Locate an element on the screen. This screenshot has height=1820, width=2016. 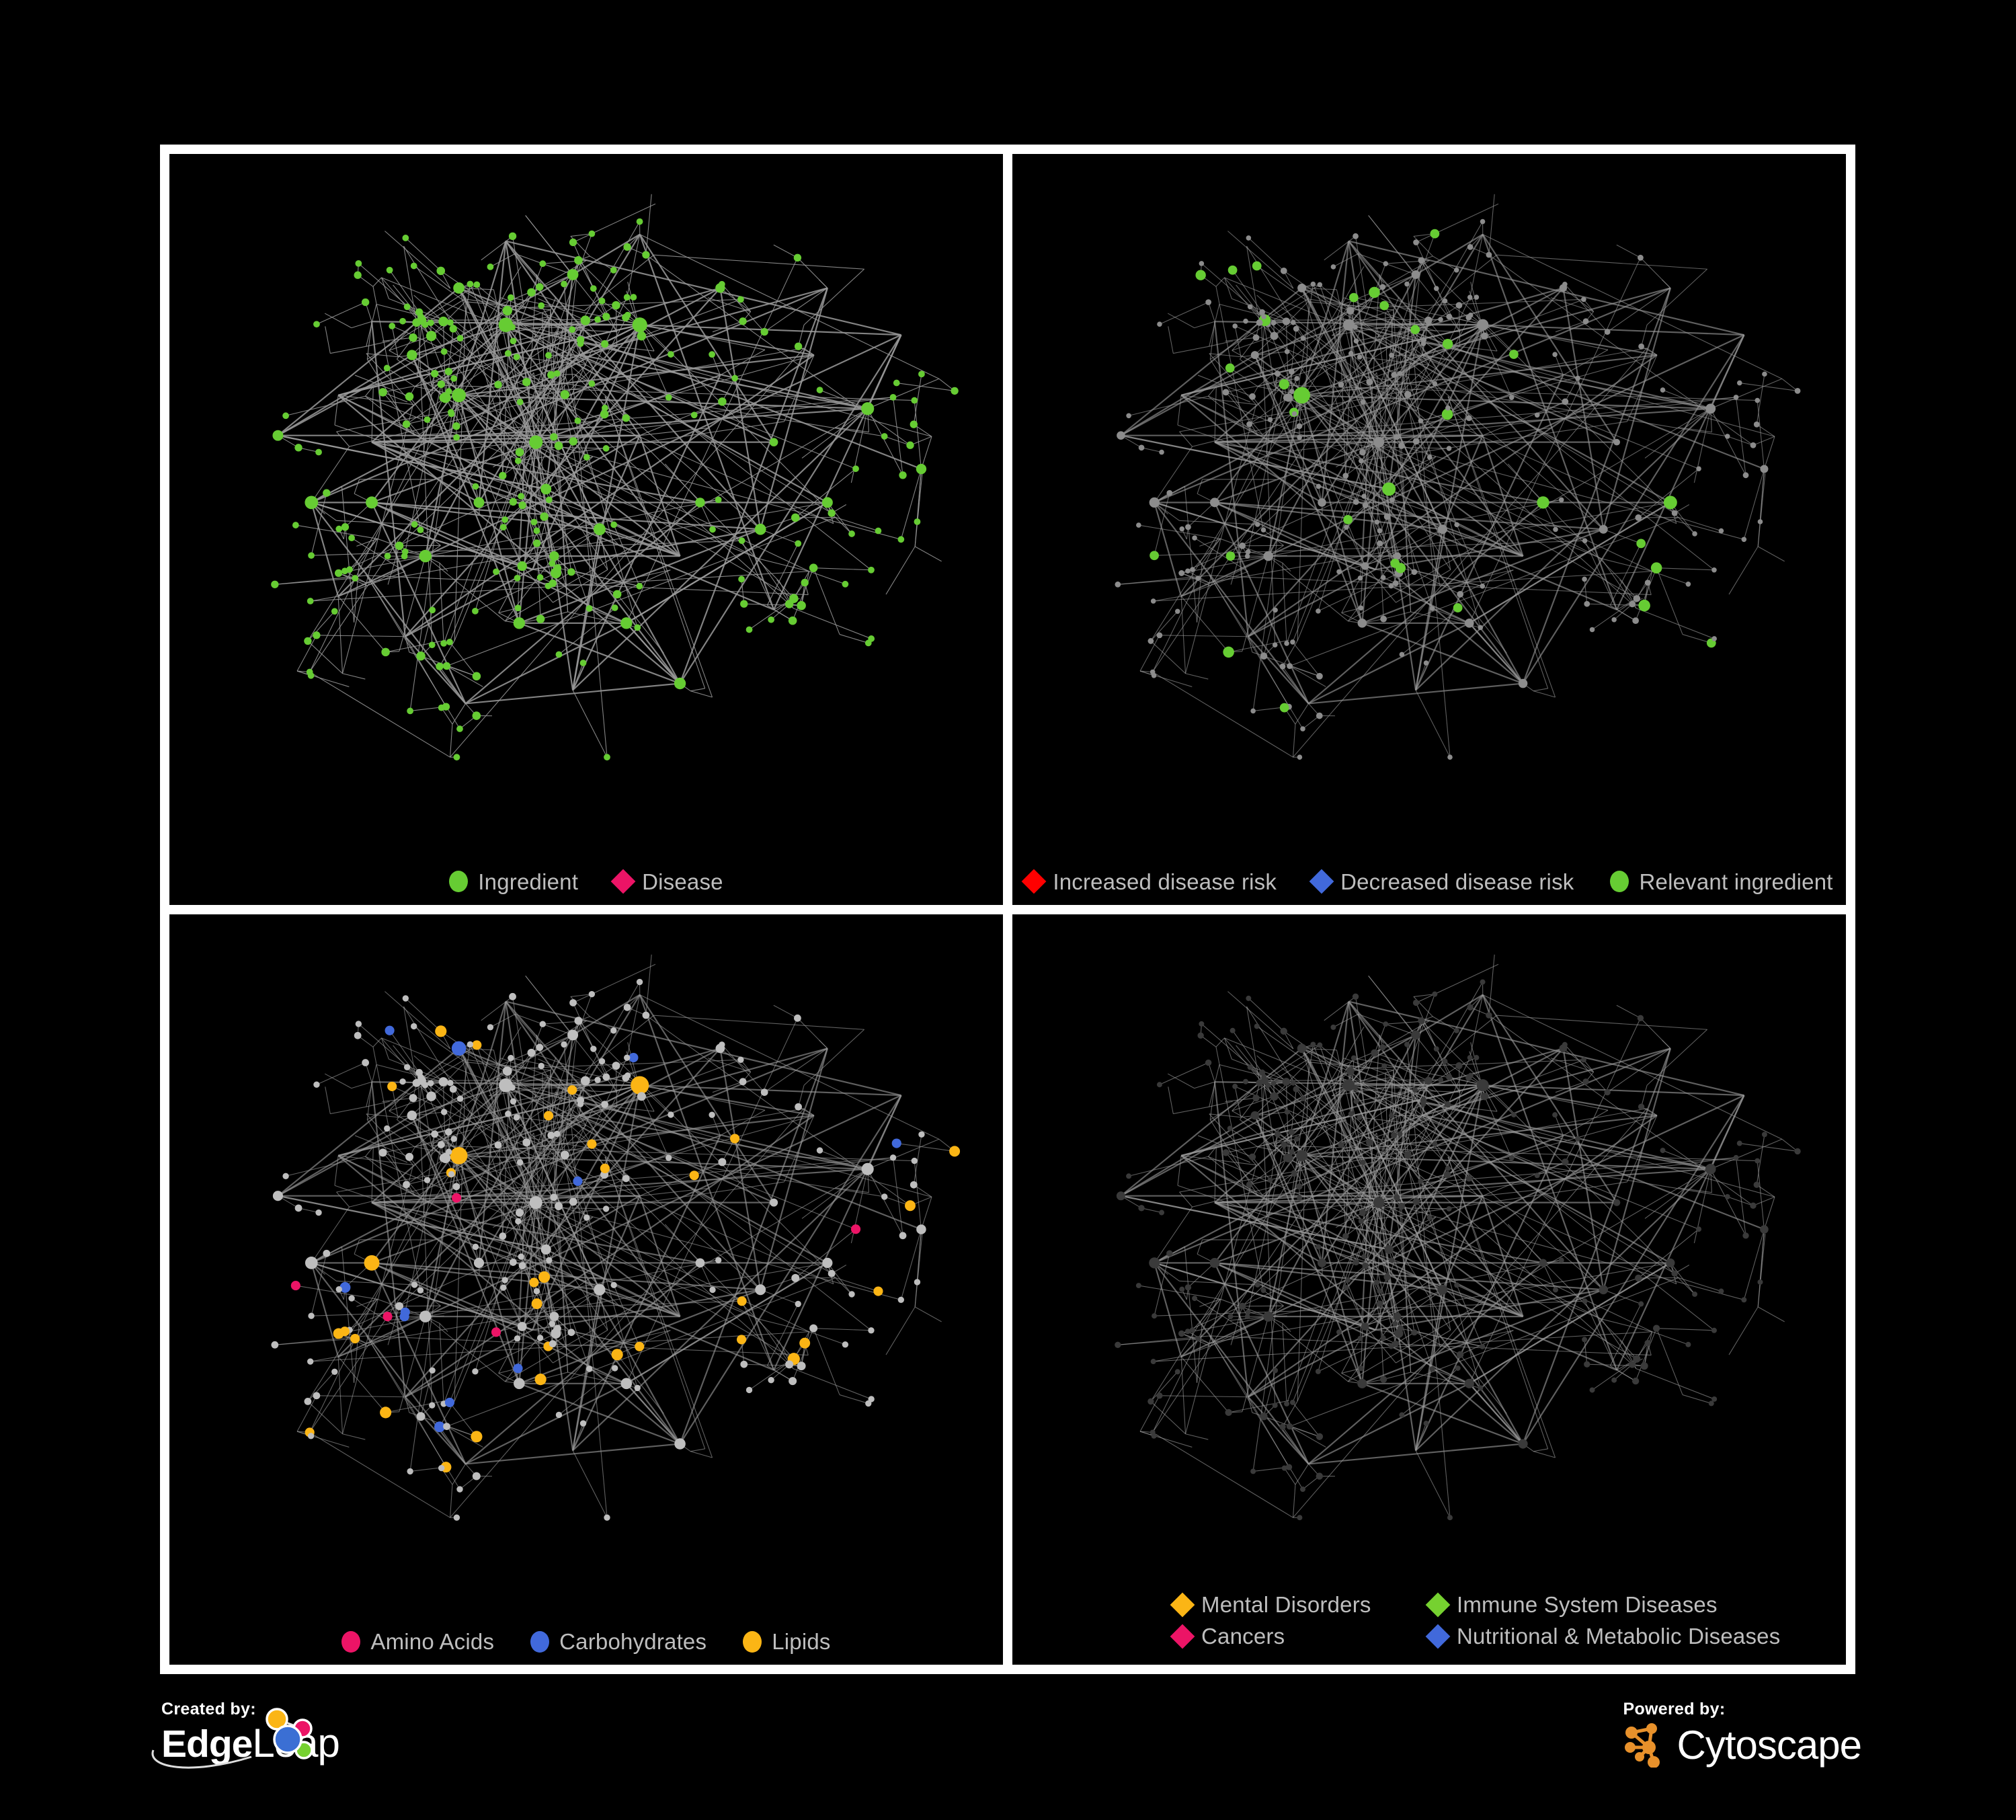
legend-item-lipids: Lipids is located at coordinates (786, 1641).